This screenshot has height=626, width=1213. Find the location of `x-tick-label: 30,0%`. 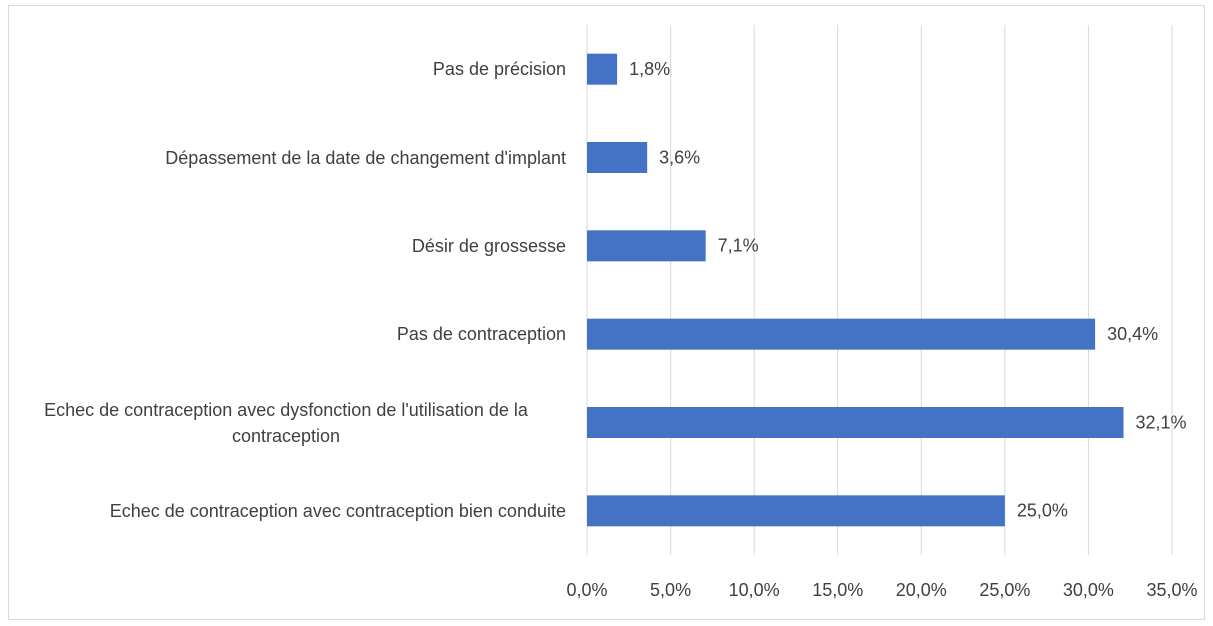

x-tick-label: 30,0% is located at coordinates (1088, 590).